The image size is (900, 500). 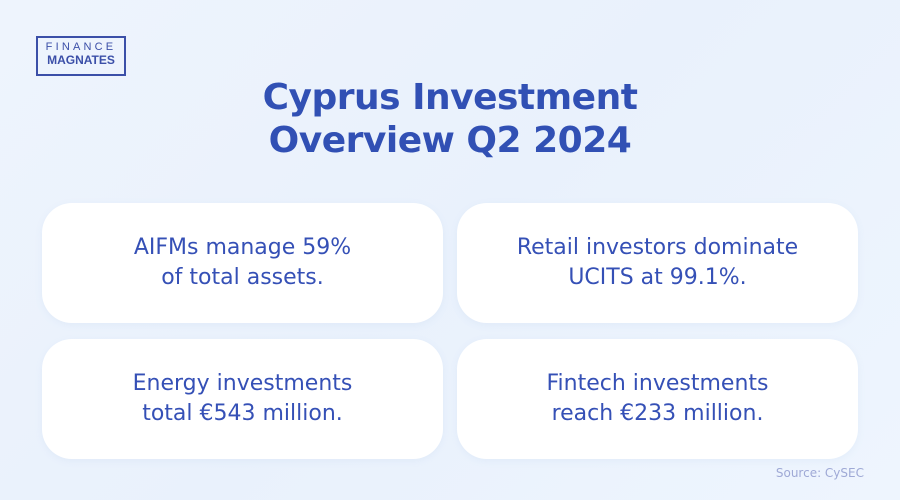 I want to click on card-text-line1: Energy investments, so click(x=242, y=383).